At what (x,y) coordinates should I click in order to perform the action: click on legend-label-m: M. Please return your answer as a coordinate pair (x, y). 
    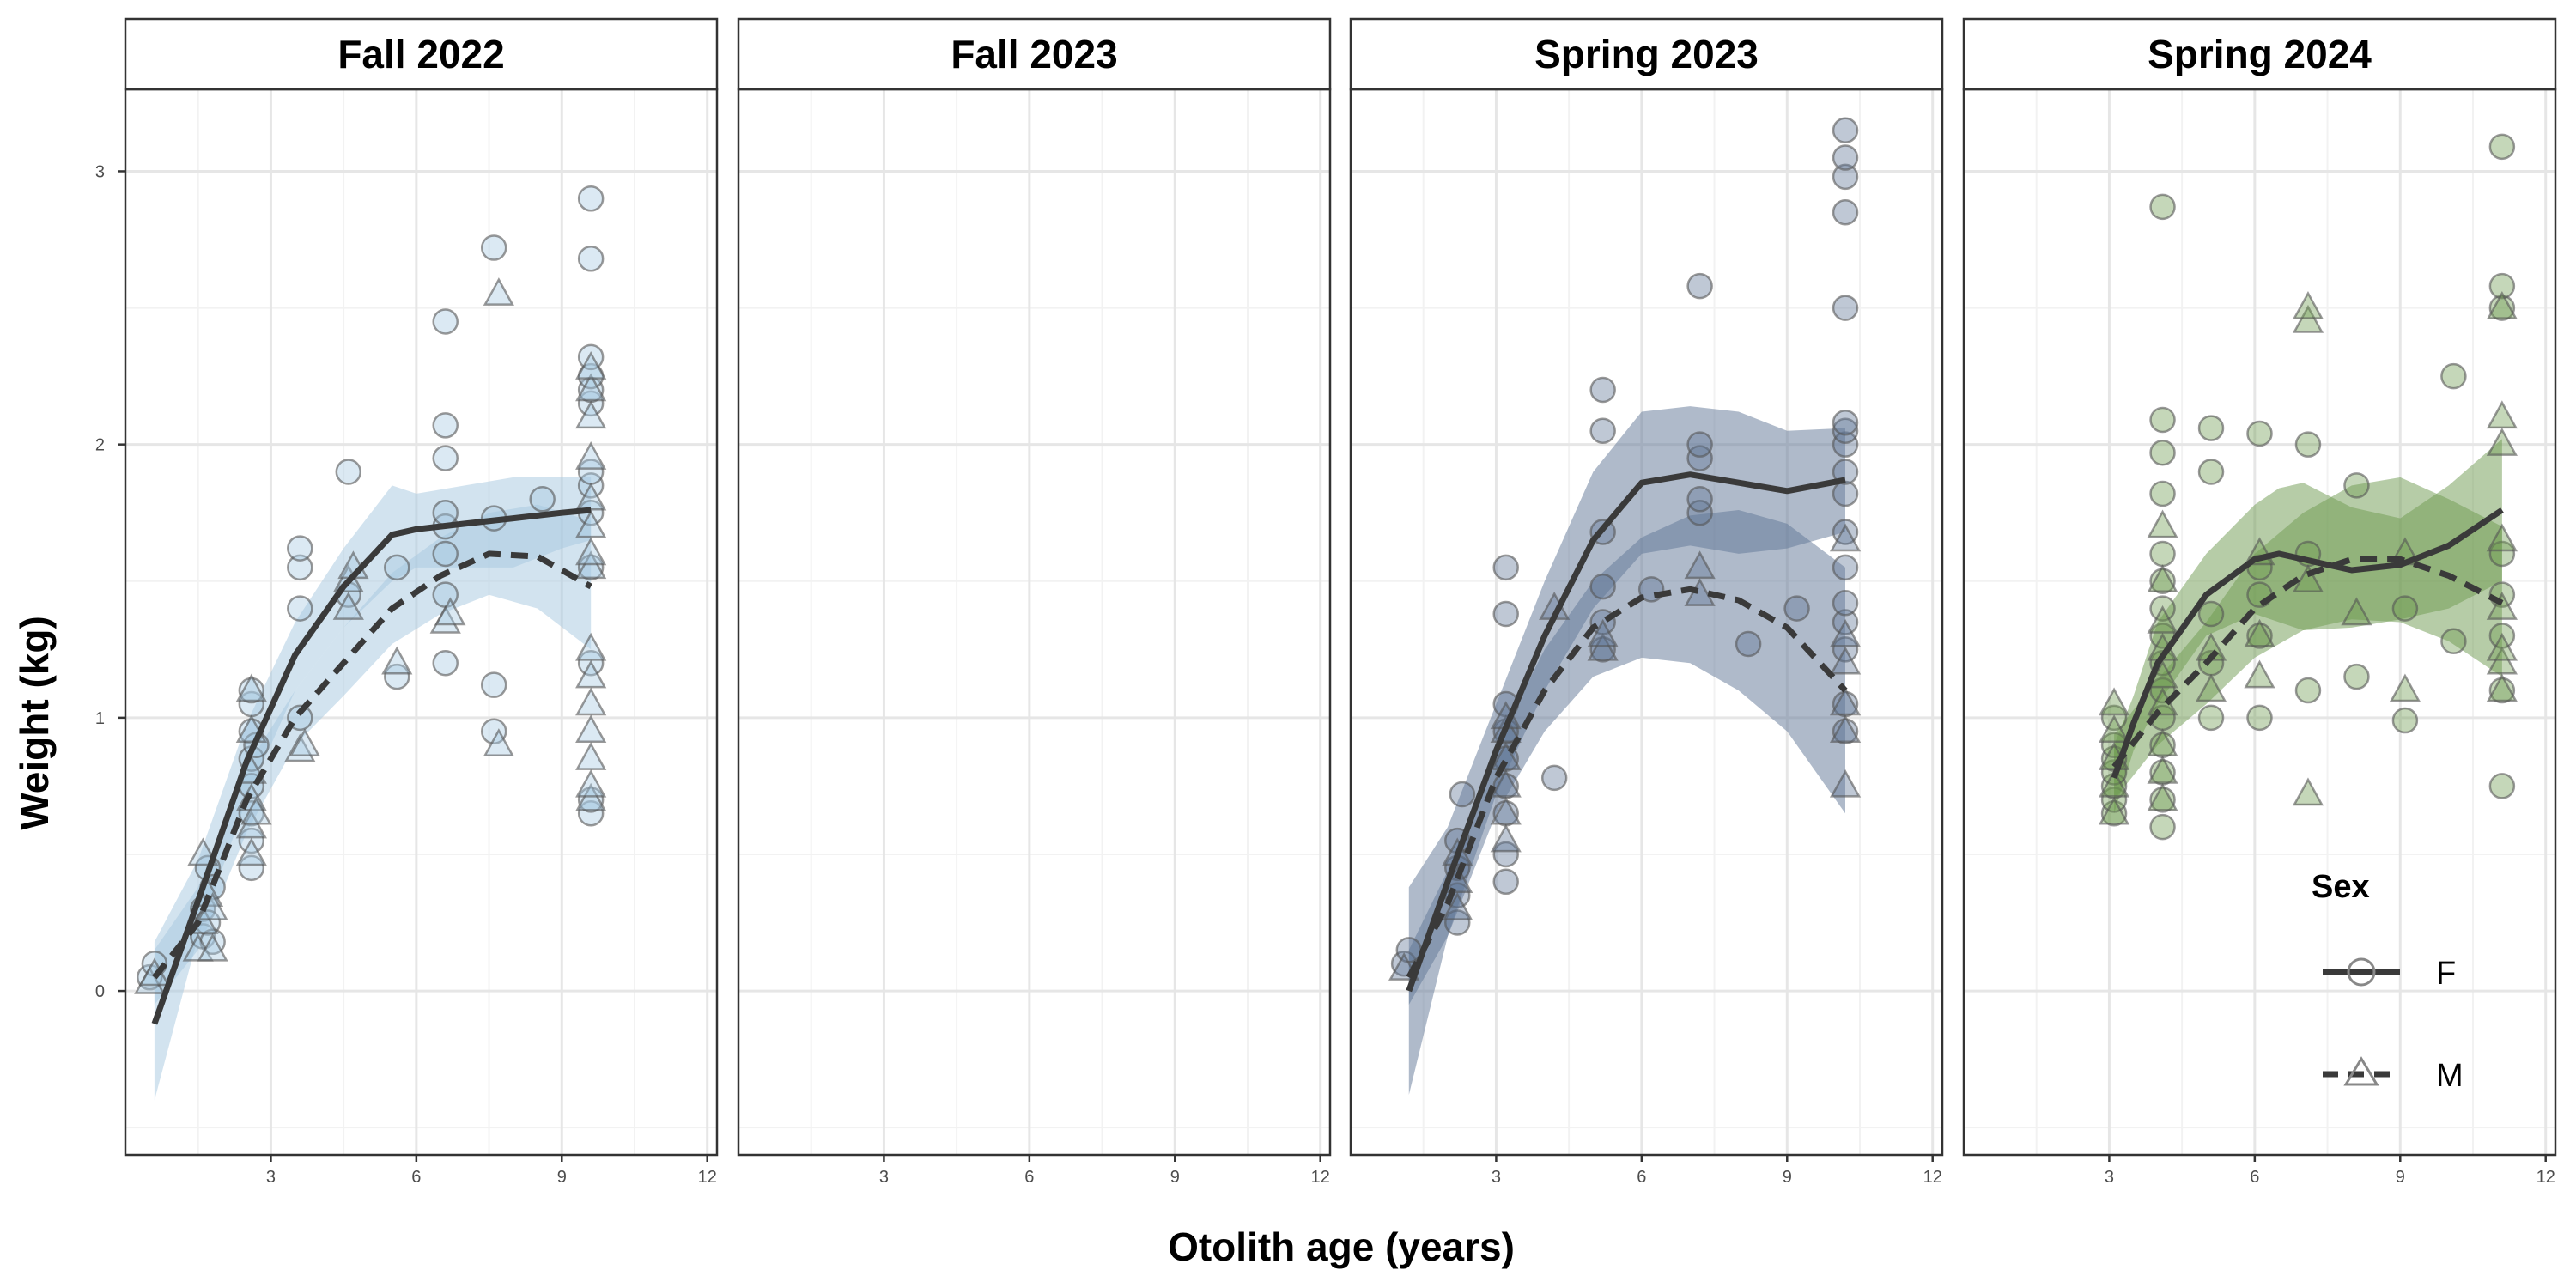
    Looking at the image, I should click on (2450, 1076).